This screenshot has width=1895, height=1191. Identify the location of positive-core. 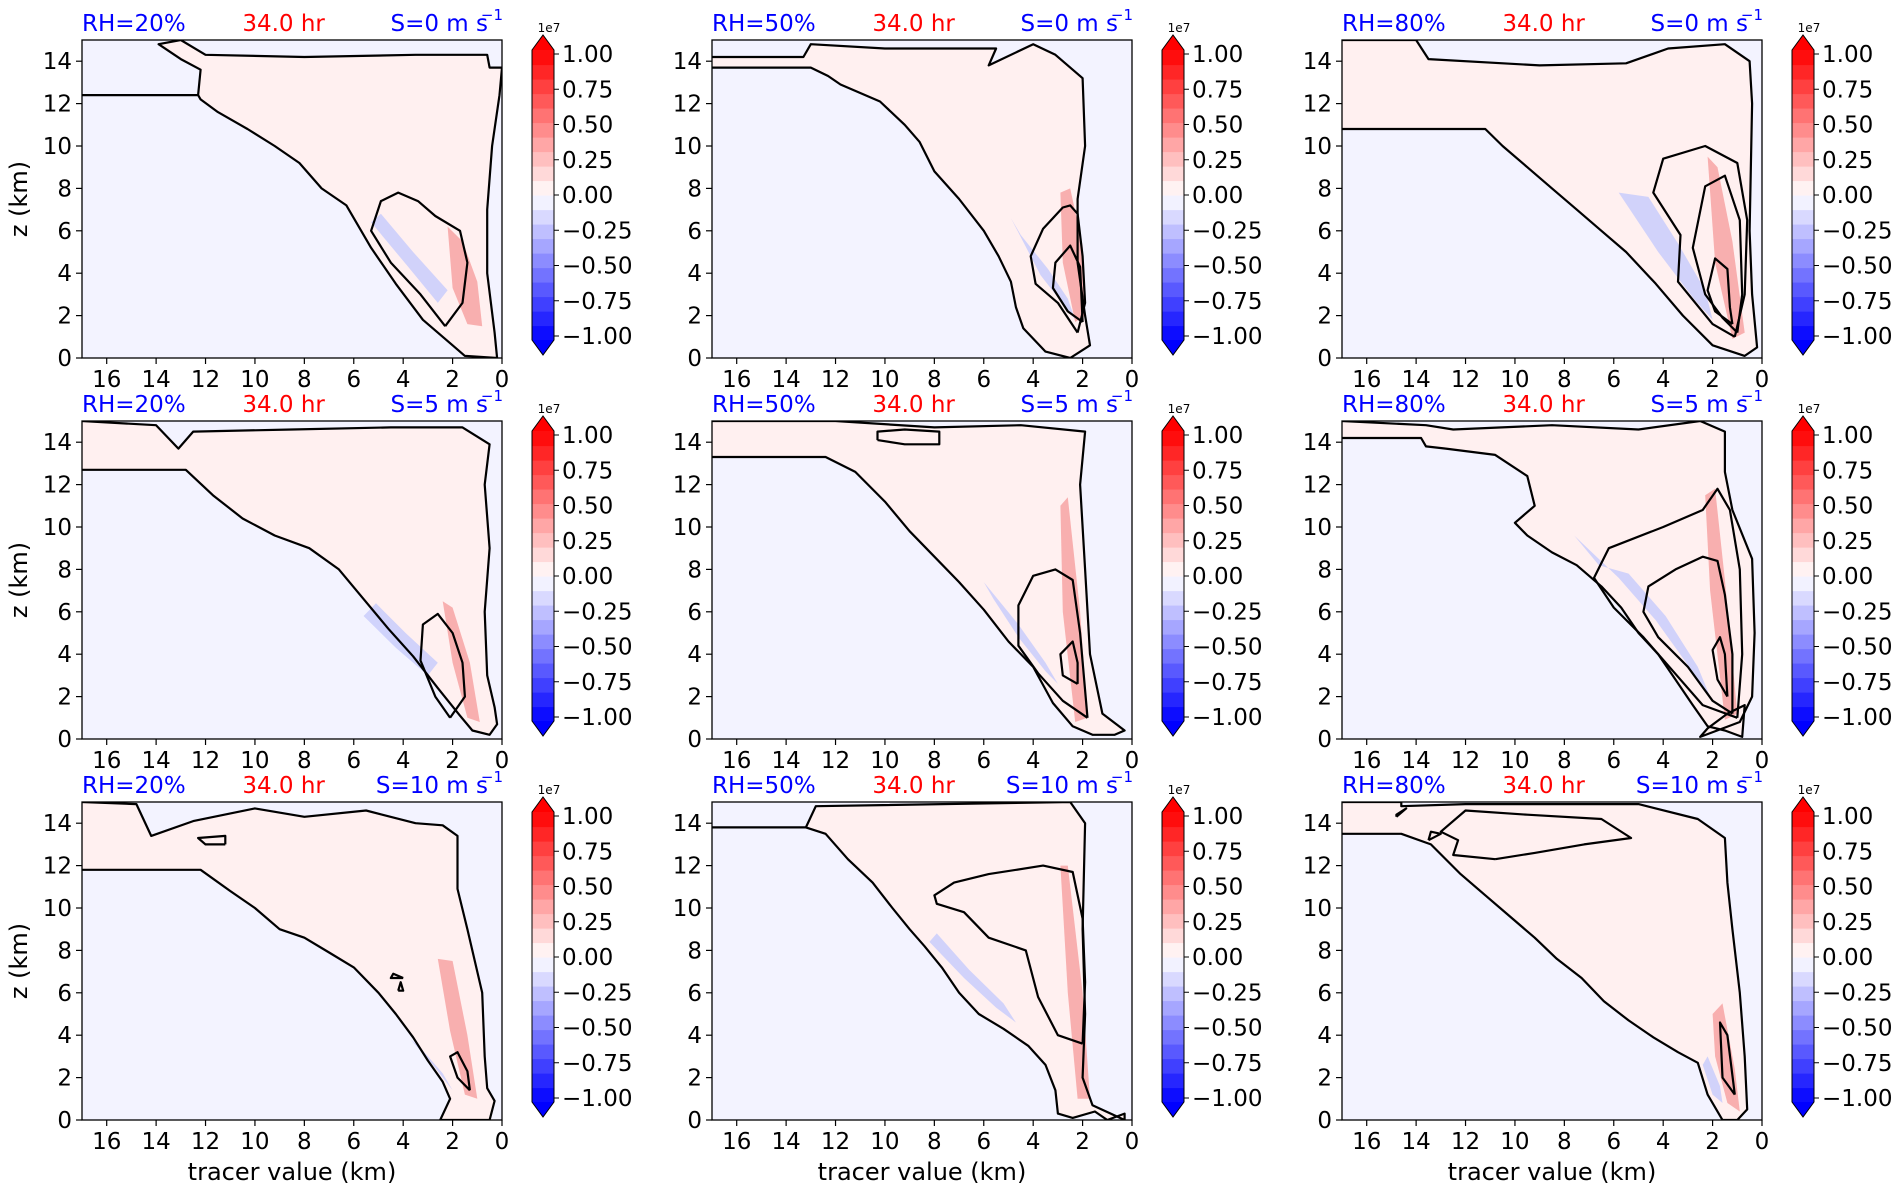
(1726, 247).